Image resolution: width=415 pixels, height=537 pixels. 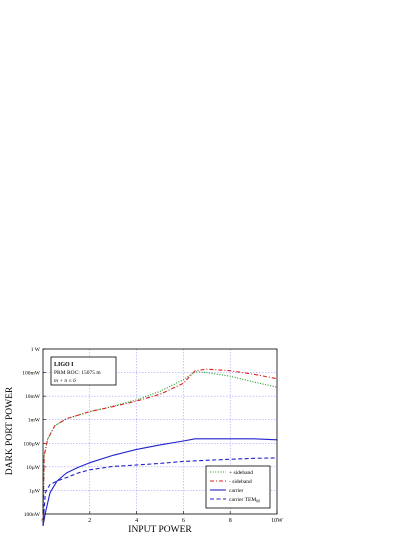 What do you see at coordinates (77, 373) in the screenshot?
I see `annotation-line-1: PRM ROC: 15075 m` at bounding box center [77, 373].